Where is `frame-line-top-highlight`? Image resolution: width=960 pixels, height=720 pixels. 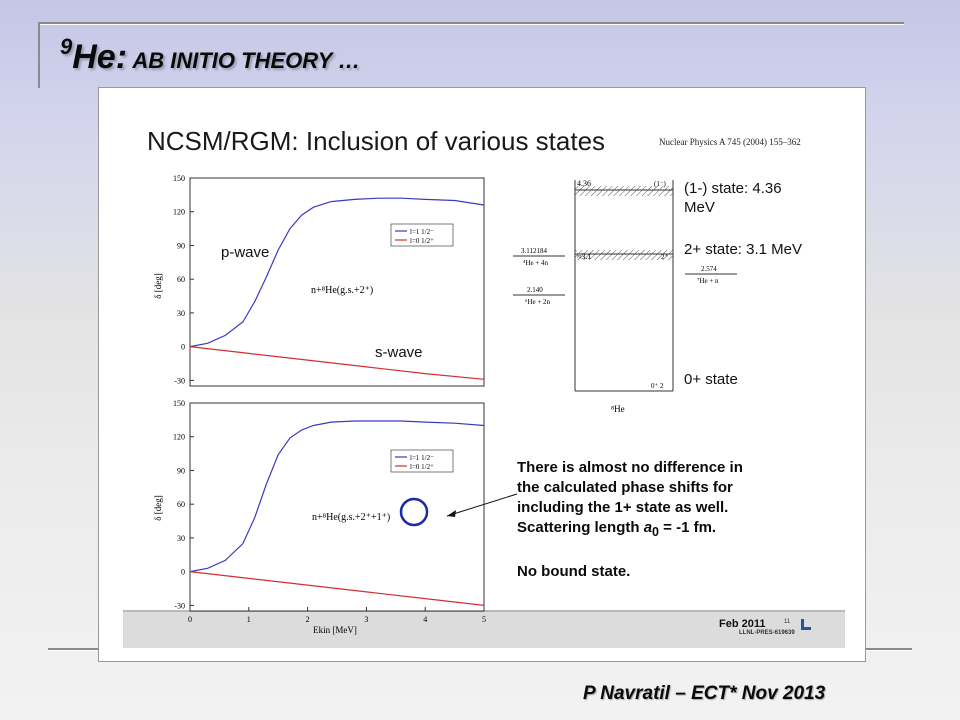 frame-line-top-highlight is located at coordinates (471, 24).